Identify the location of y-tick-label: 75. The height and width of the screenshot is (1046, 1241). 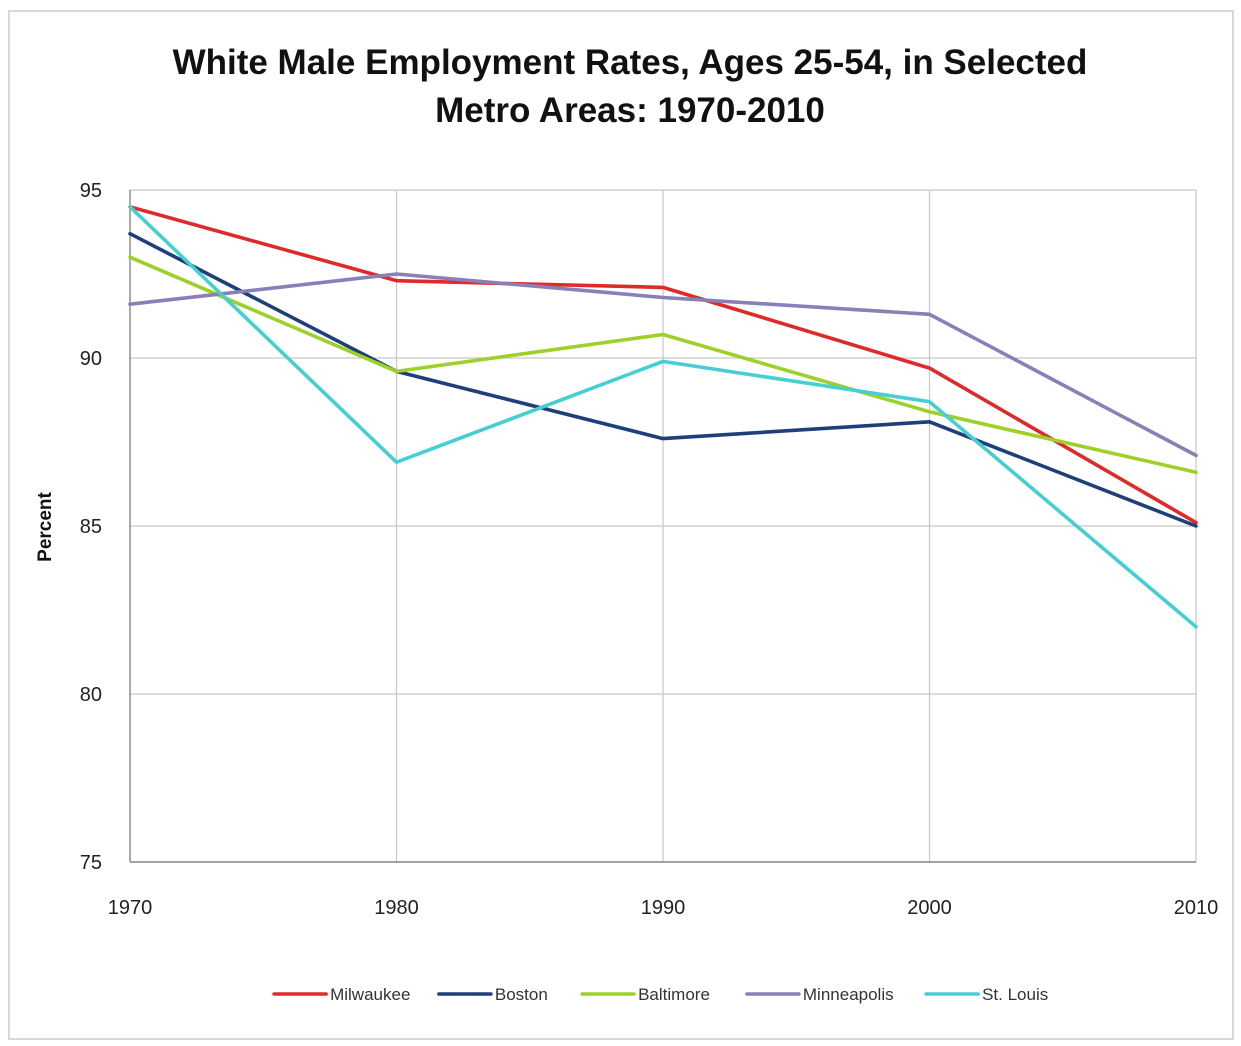
(91, 863).